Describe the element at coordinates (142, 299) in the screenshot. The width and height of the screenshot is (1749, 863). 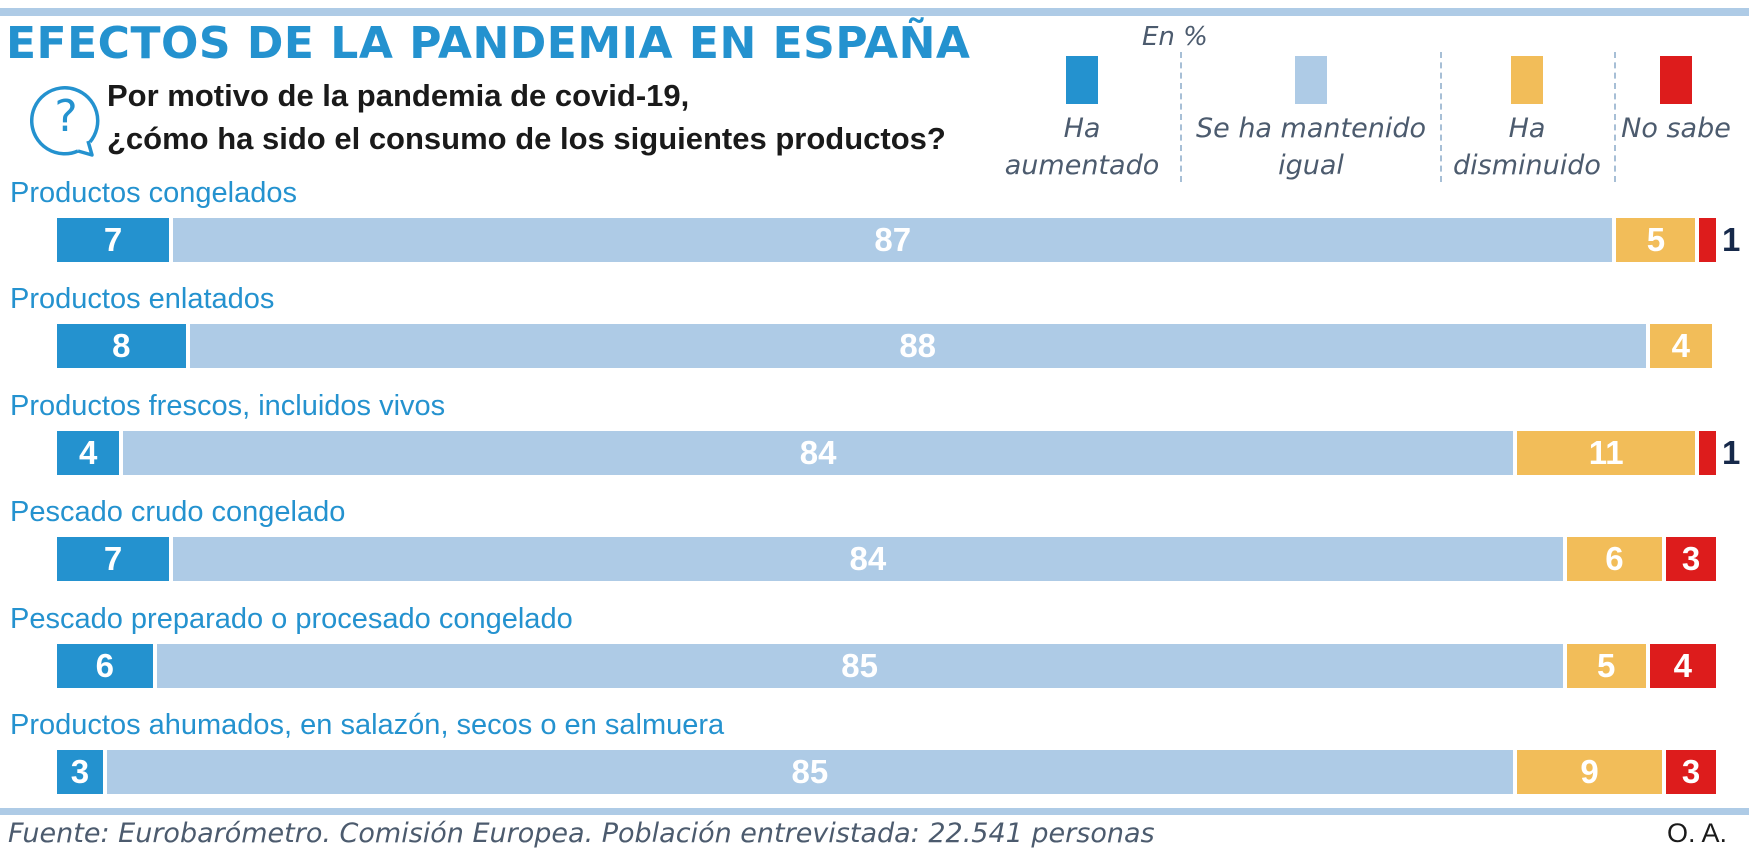
I see `category-label-productos-enlatados: Productos enlatados` at that location.